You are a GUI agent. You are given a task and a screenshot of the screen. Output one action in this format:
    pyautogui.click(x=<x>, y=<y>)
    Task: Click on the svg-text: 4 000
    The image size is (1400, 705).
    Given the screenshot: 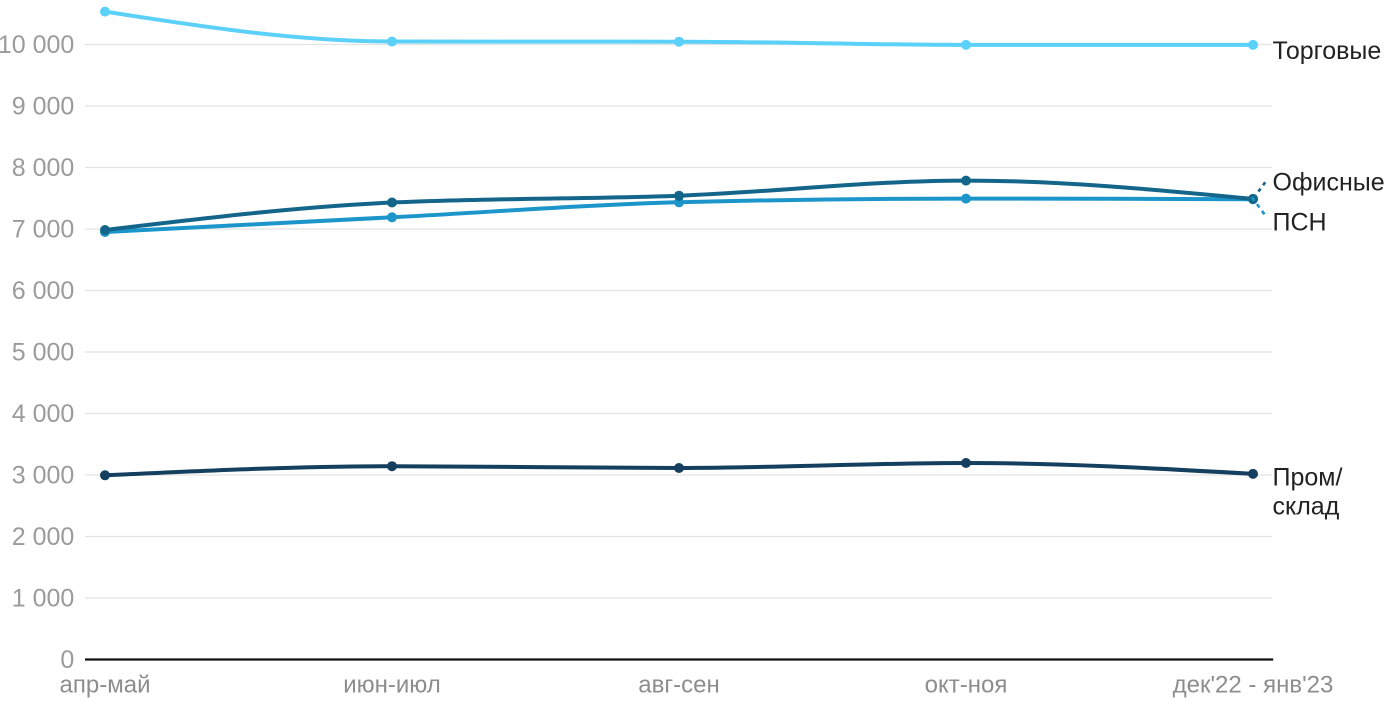 What is the action you would take?
    pyautogui.click(x=43, y=414)
    